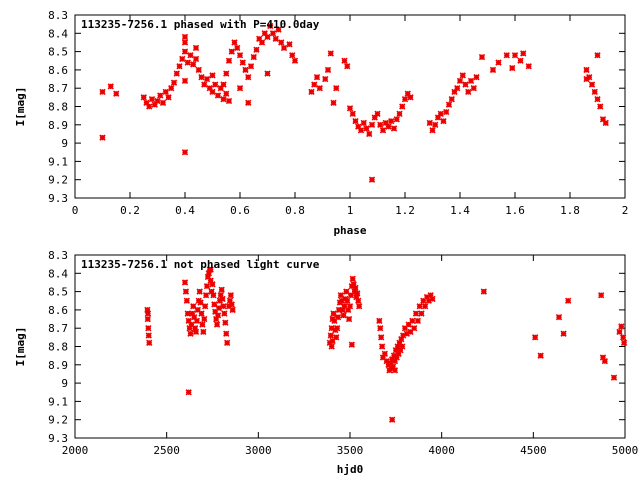 This screenshot has height=484, width=640. What do you see at coordinates (625, 210) in the screenshot?
I see `phased-x-tick-label: 2` at bounding box center [625, 210].